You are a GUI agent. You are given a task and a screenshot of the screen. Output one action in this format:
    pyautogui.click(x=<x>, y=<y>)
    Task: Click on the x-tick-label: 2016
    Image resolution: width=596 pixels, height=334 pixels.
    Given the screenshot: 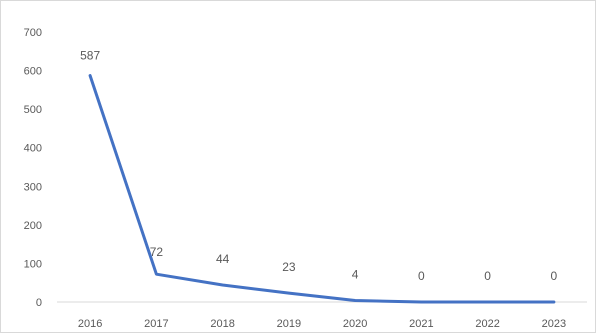 What is the action you would take?
    pyautogui.click(x=90, y=324)
    